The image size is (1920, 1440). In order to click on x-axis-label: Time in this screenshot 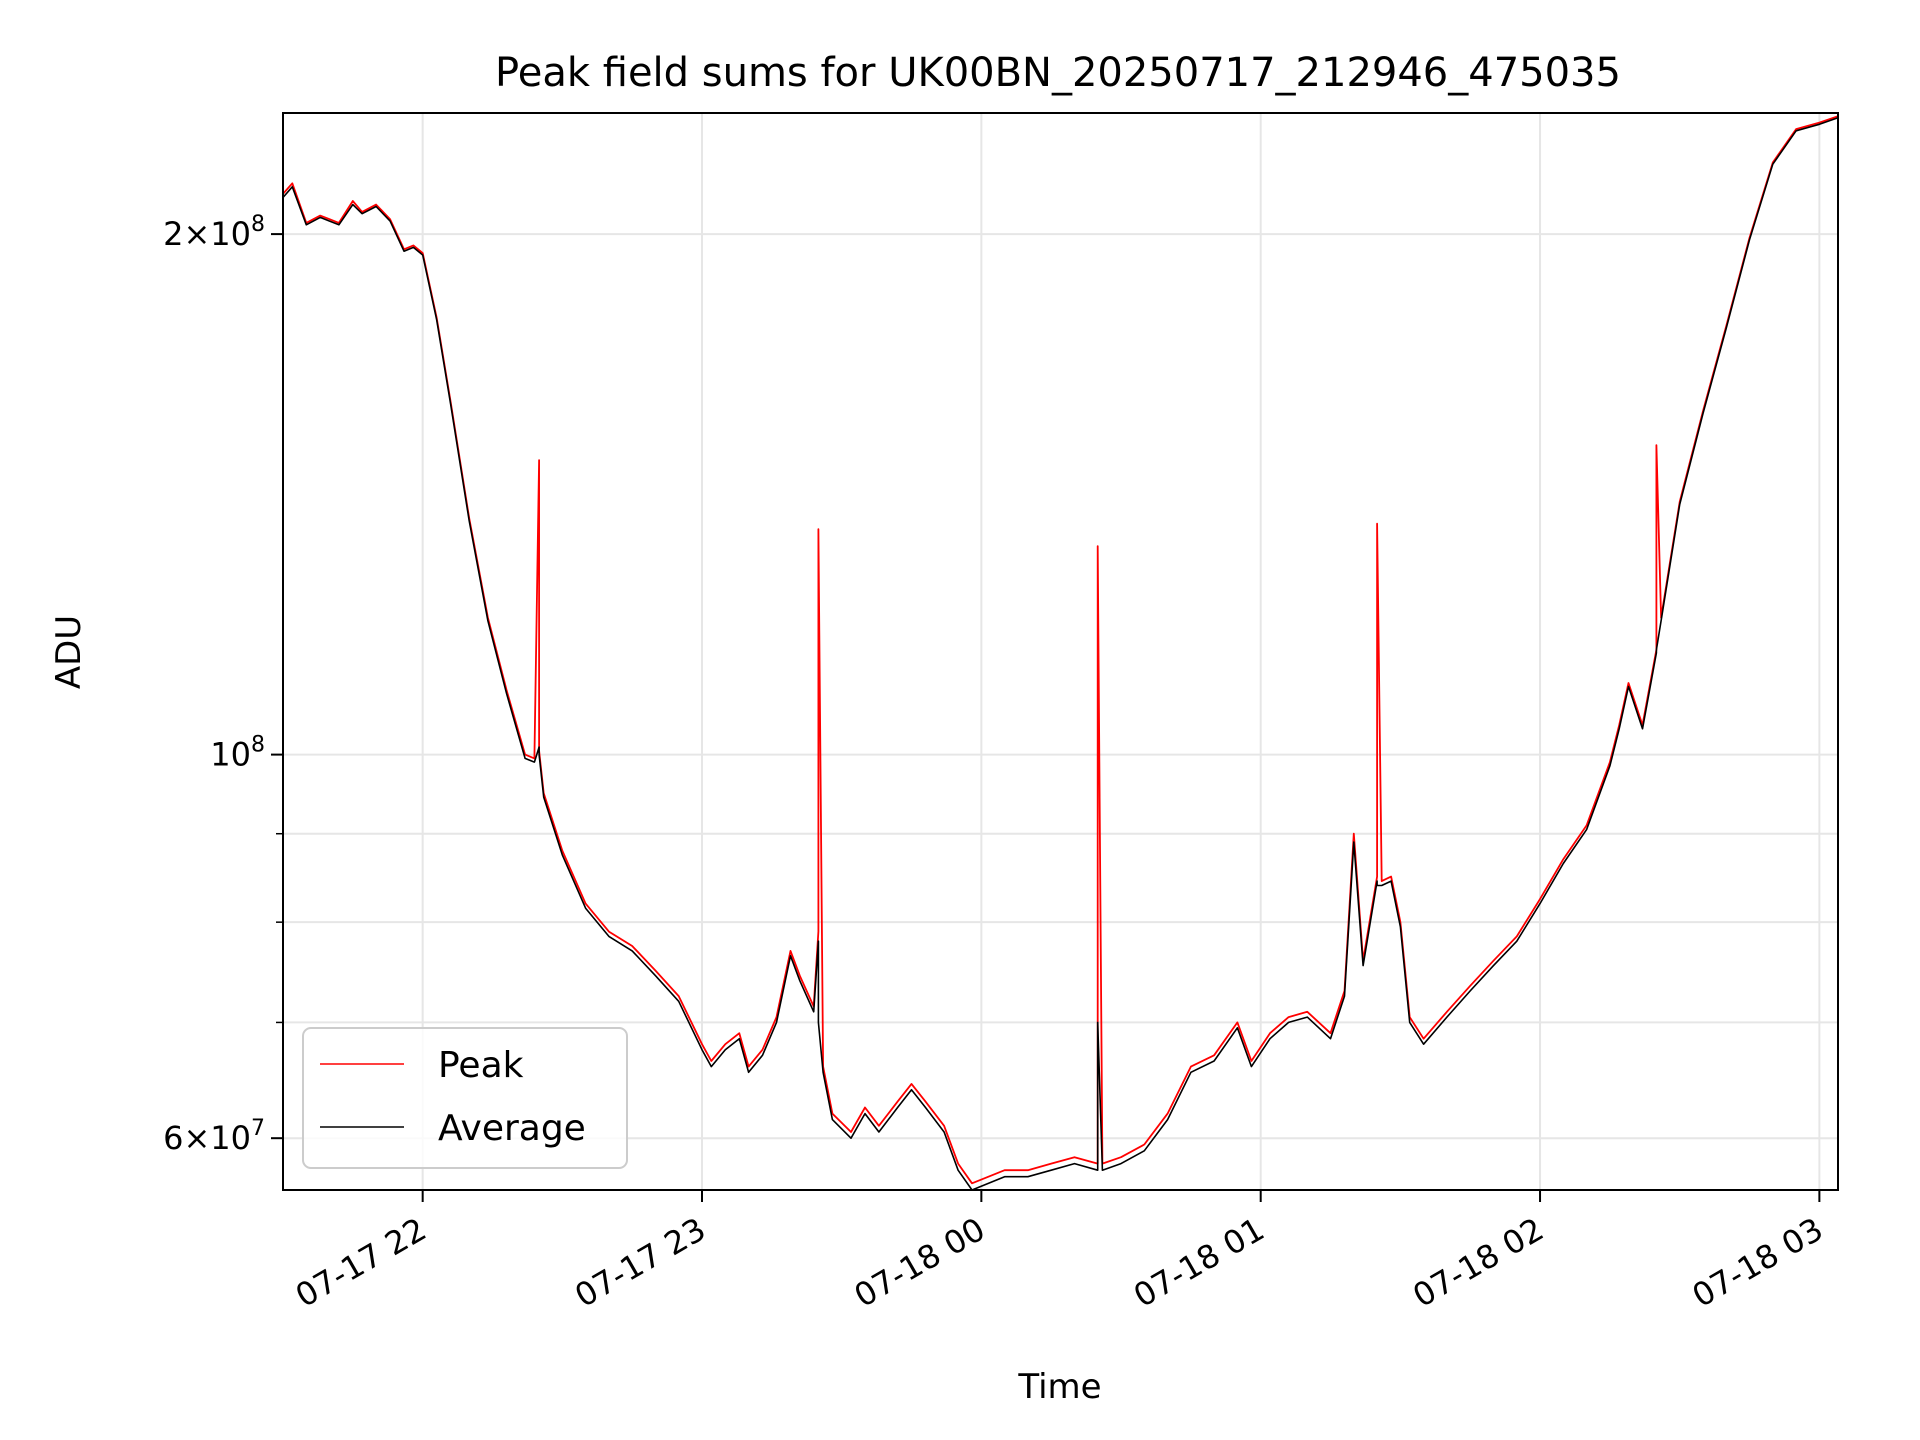, I will do `click(1059, 1387)`.